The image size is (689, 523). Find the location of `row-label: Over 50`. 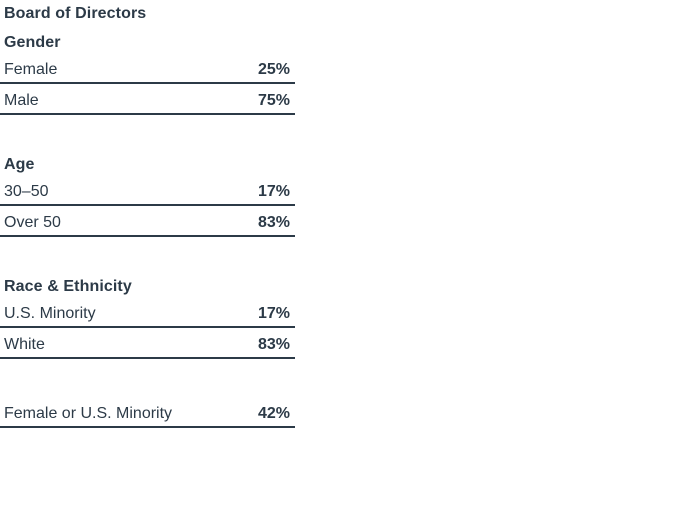

row-label: Over 50 is located at coordinates (32, 222).